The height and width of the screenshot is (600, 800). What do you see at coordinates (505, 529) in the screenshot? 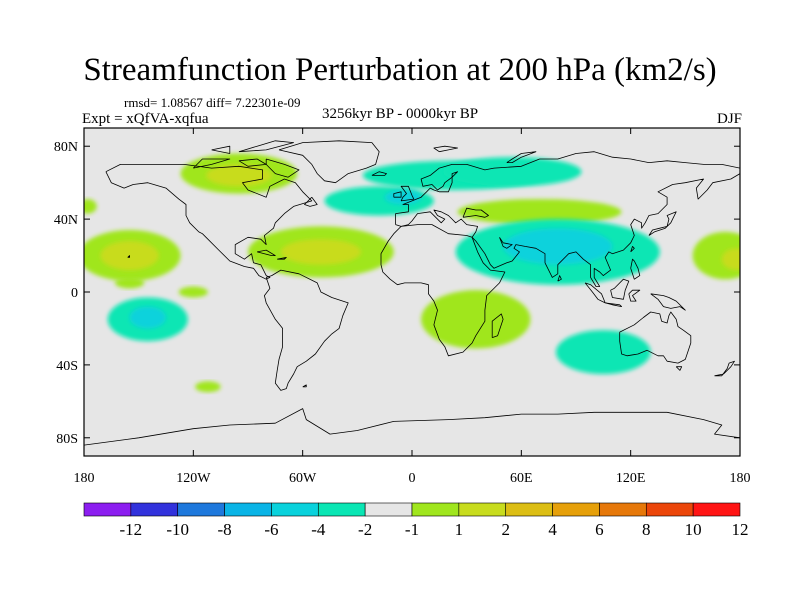
I see `colorbar-label-8: 2` at bounding box center [505, 529].